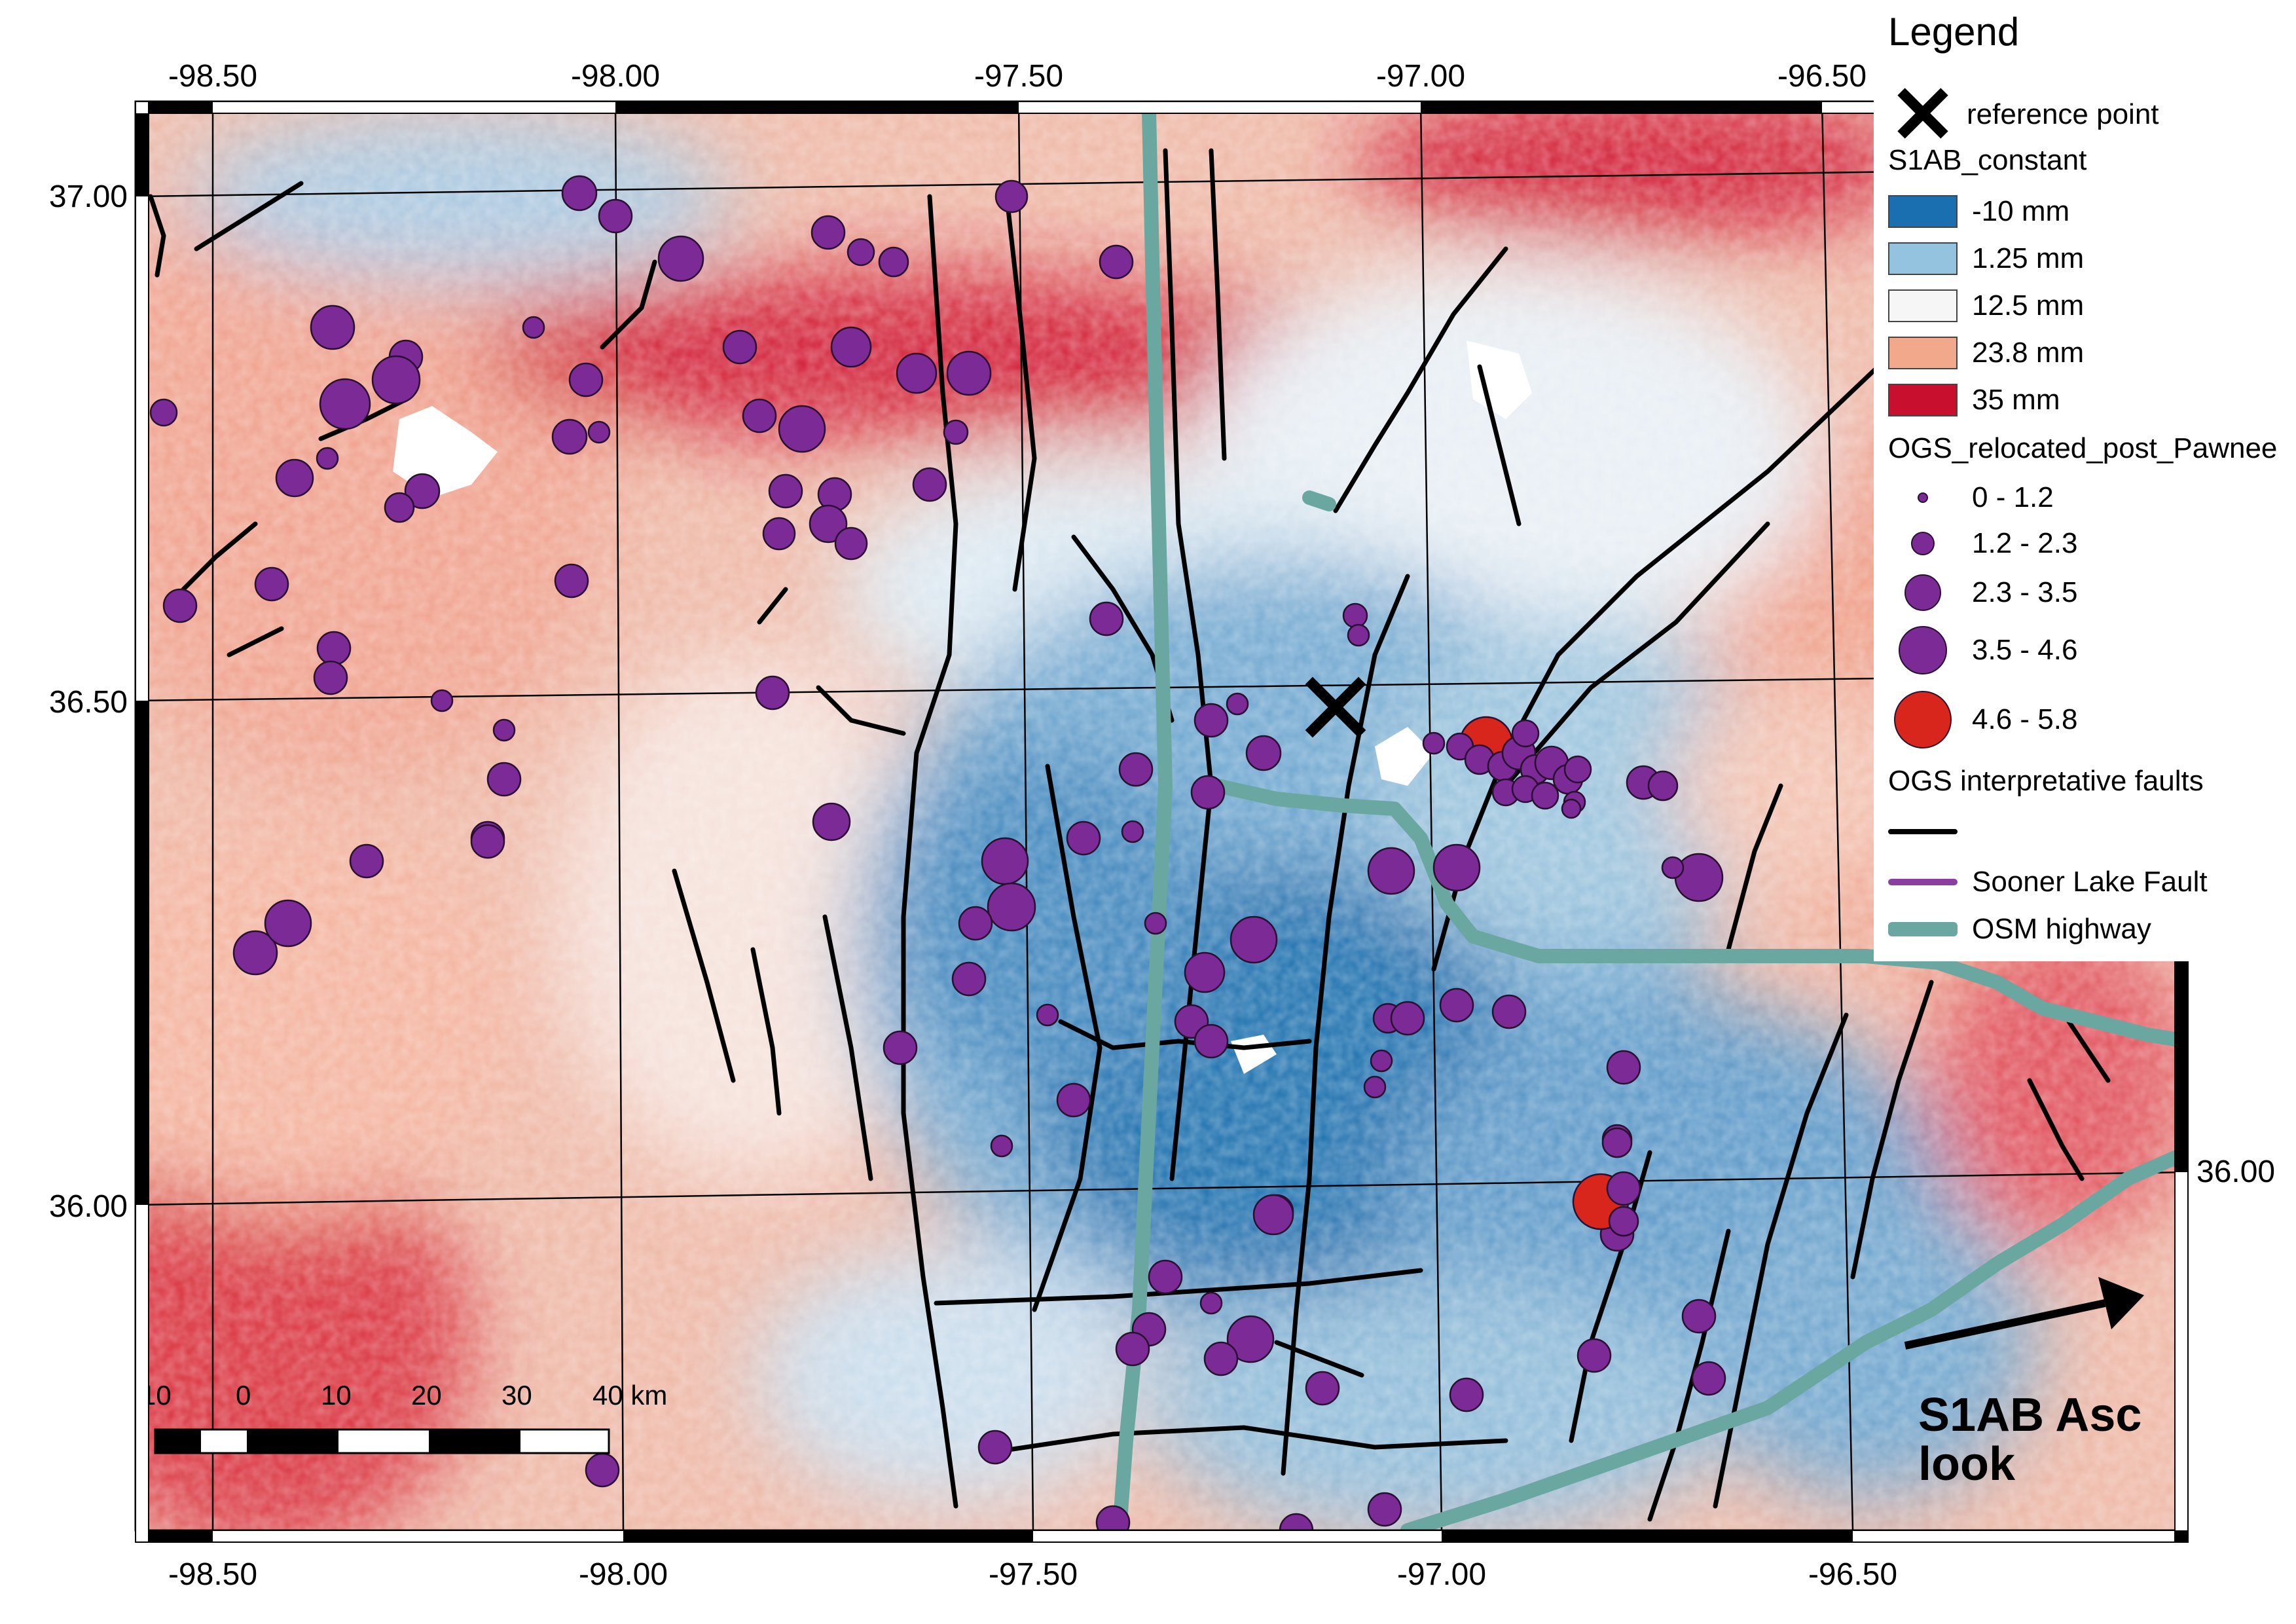 This screenshot has width=2296, height=1624. I want to click on bottom-longitude-labels: -98.50 -98.00 -97.50 -97.00 -96.50, so click(1032, 1574).